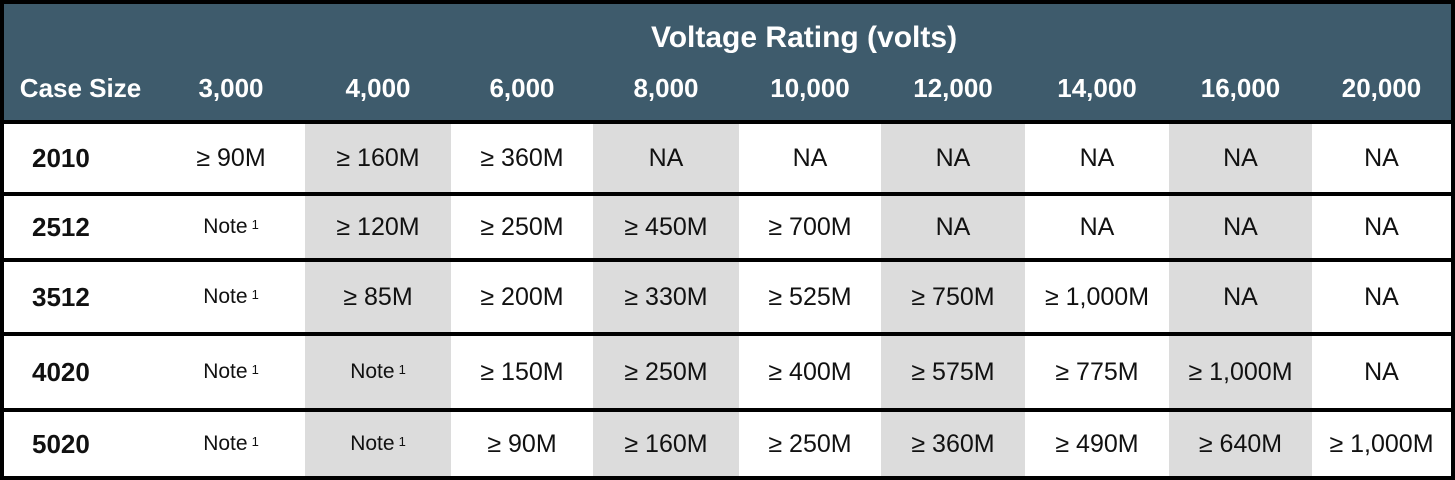  Describe the element at coordinates (80, 88) in the screenshot. I see `header-case-size: Case Size` at that location.